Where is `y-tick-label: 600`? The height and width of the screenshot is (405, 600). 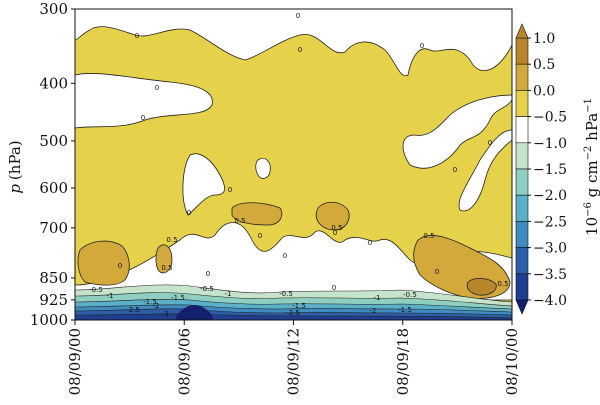 y-tick-label: 600 is located at coordinates (53, 188).